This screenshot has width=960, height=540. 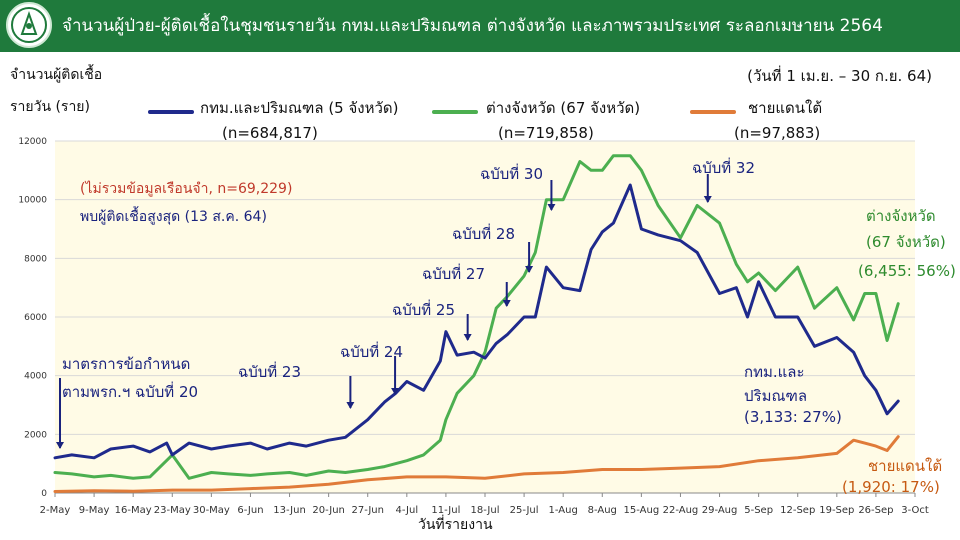 What do you see at coordinates (445, 510) in the screenshot?
I see `x-tick-label: 11-Jul` at bounding box center [445, 510].